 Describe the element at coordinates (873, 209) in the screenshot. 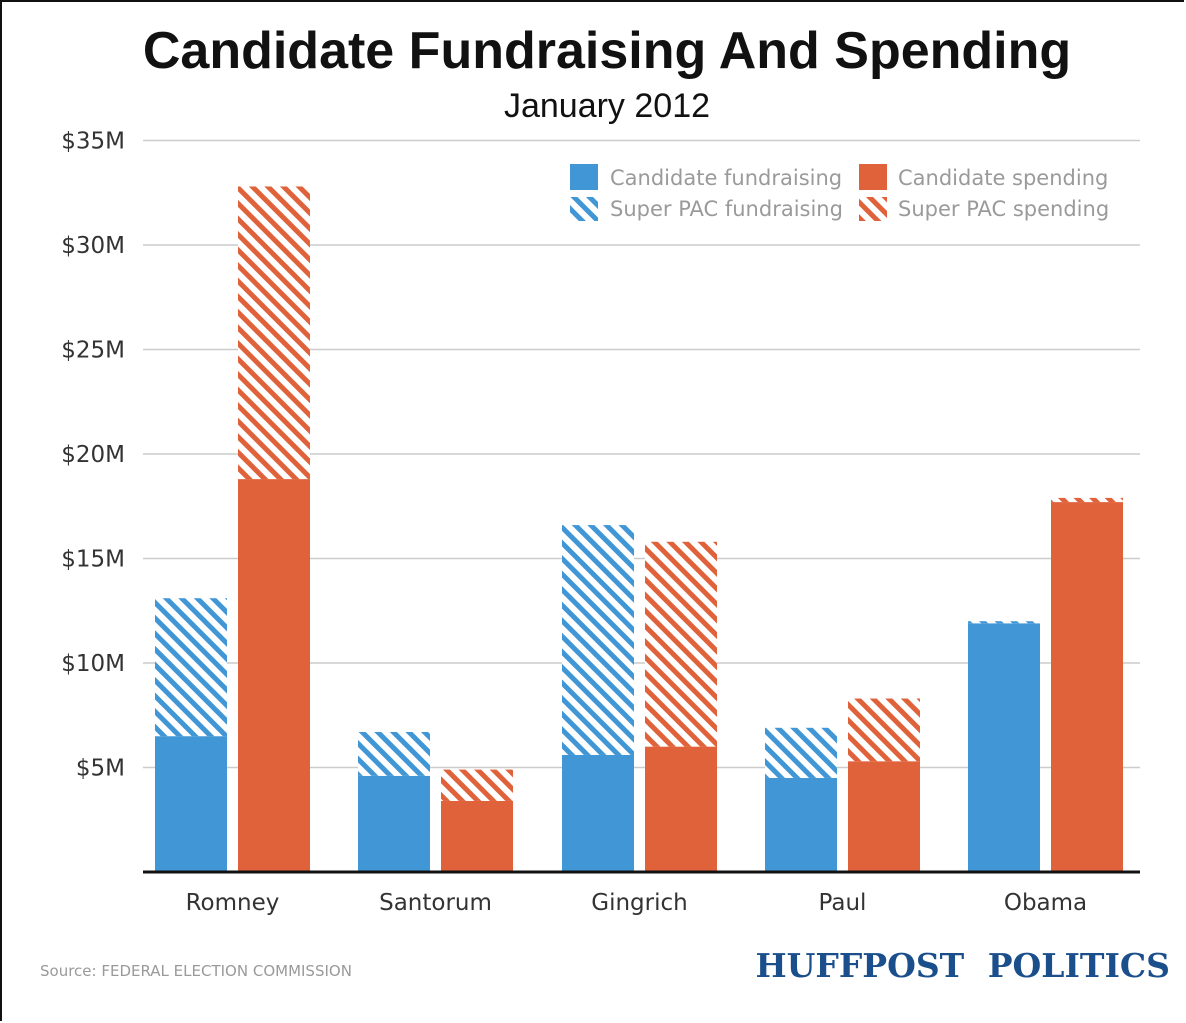

I see `legend-swatch-super-pac-spending` at that location.